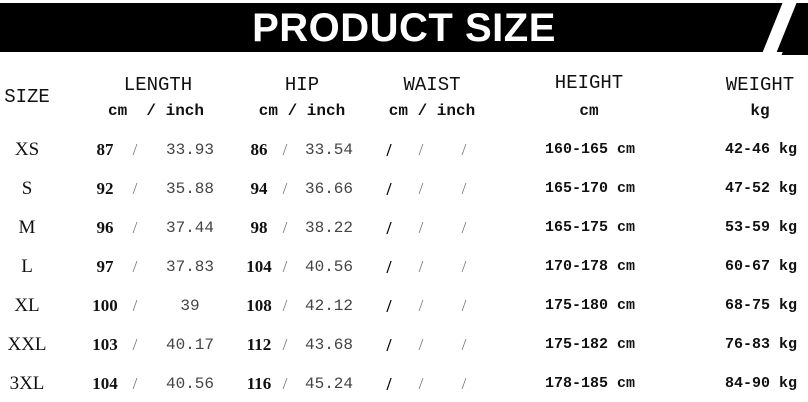  I want to click on length-inch-cell: 35.88, so click(190, 189).